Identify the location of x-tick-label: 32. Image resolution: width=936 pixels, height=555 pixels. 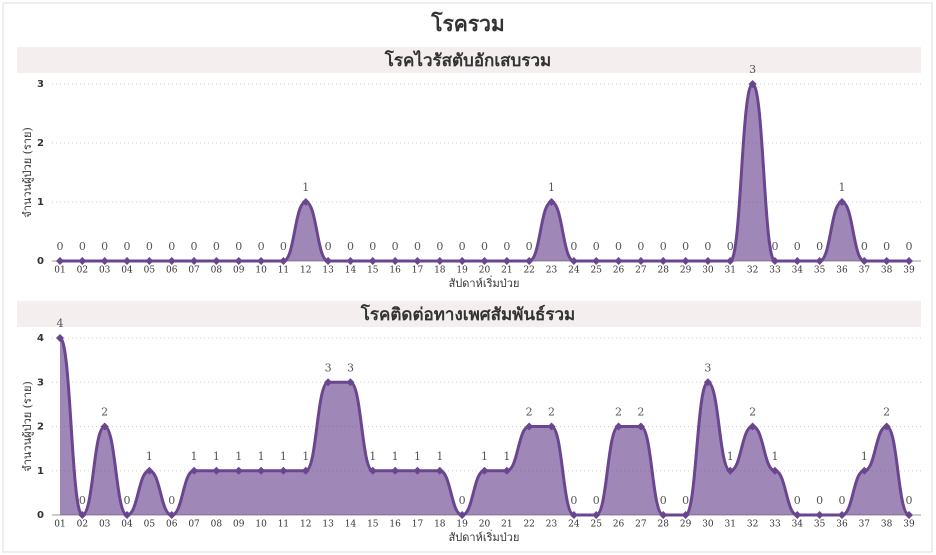
(752, 271).